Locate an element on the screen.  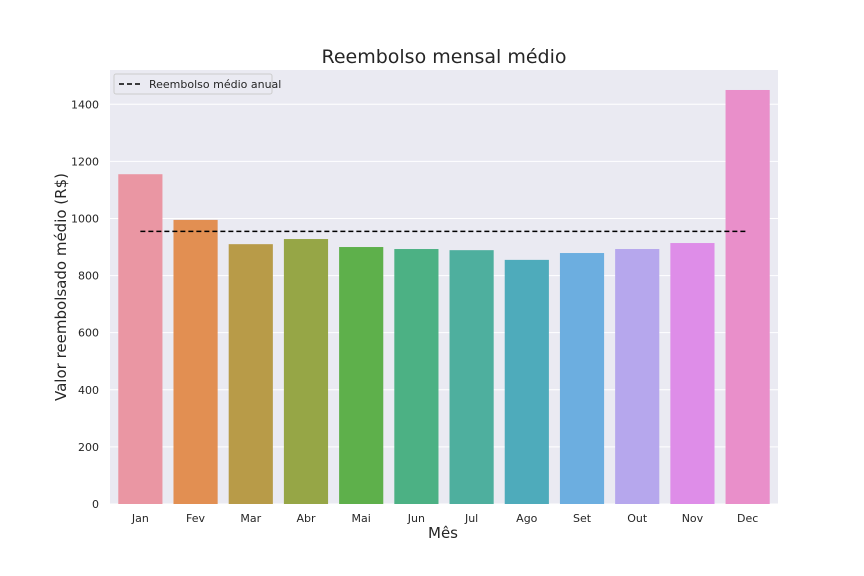
x-tick-label: Mar is located at coordinates (250, 518).